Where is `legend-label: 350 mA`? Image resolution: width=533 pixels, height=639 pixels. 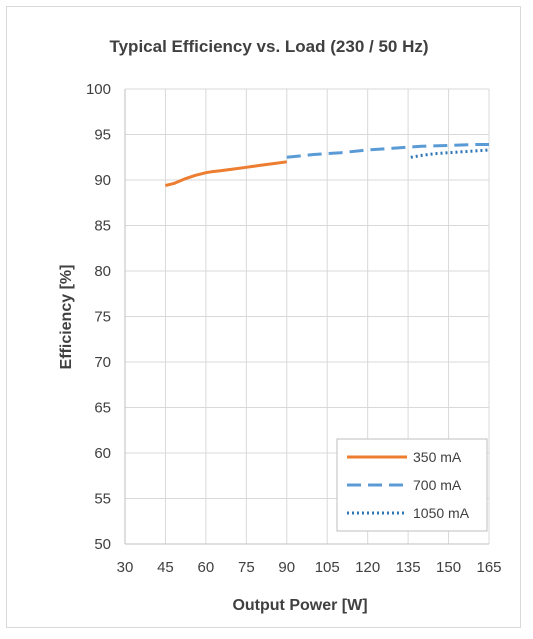
legend-label: 350 mA is located at coordinates (437, 457).